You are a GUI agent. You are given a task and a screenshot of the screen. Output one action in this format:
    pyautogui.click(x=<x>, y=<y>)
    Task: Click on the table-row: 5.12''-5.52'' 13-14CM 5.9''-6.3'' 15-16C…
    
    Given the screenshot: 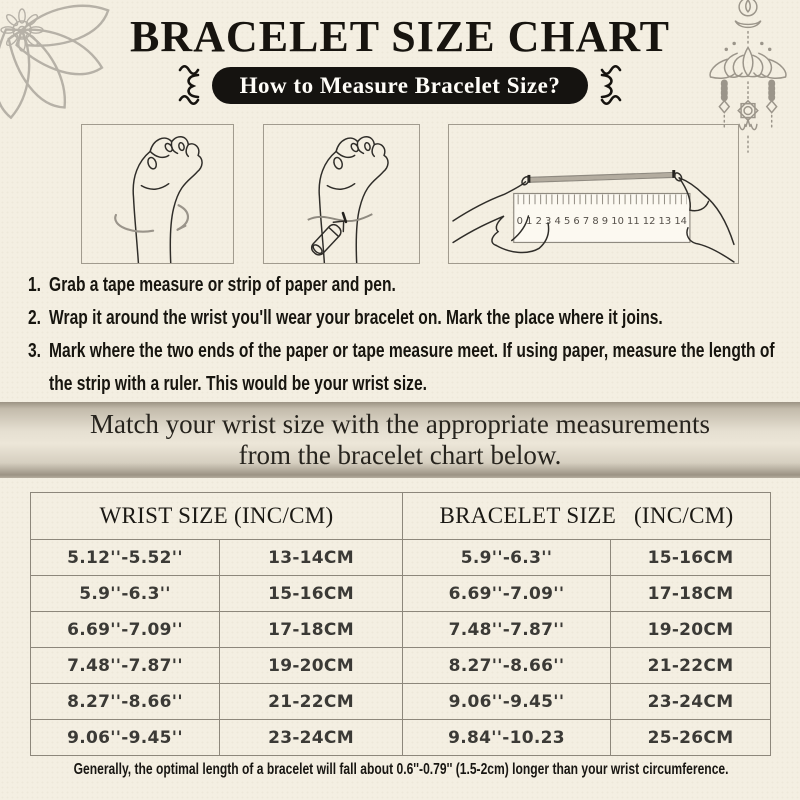 What is the action you would take?
    pyautogui.click(x=400, y=557)
    